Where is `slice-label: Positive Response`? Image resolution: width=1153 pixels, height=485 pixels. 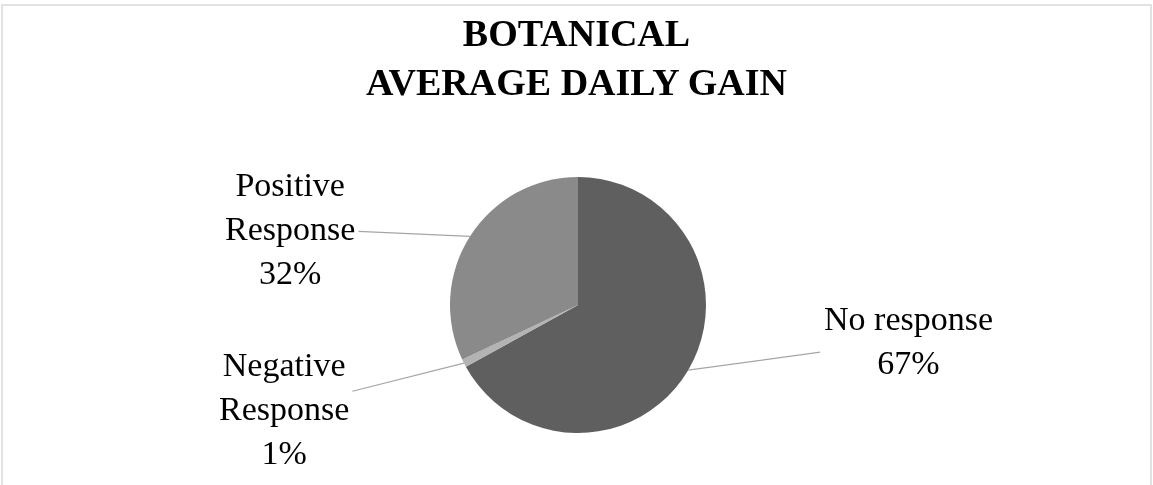 slice-label: Positive Response is located at coordinates (290, 207).